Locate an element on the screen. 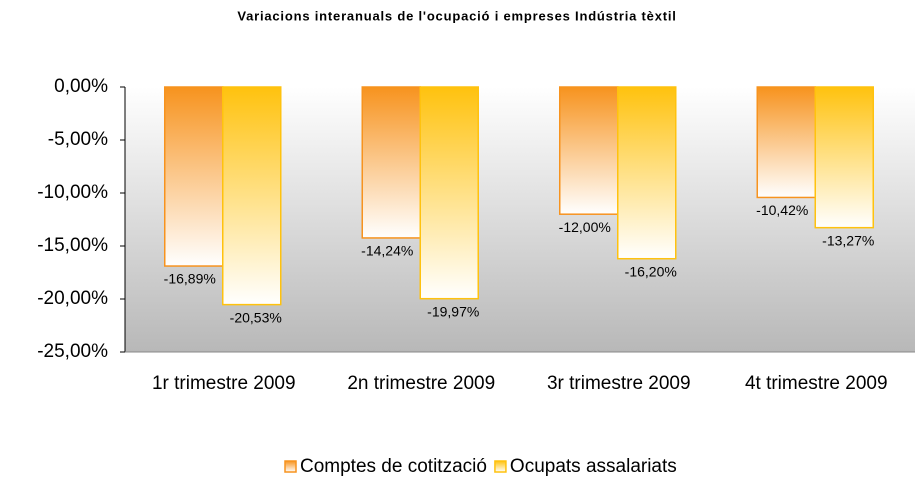 The image size is (915, 482). y-tick-label: -10,00% is located at coordinates (72, 192).